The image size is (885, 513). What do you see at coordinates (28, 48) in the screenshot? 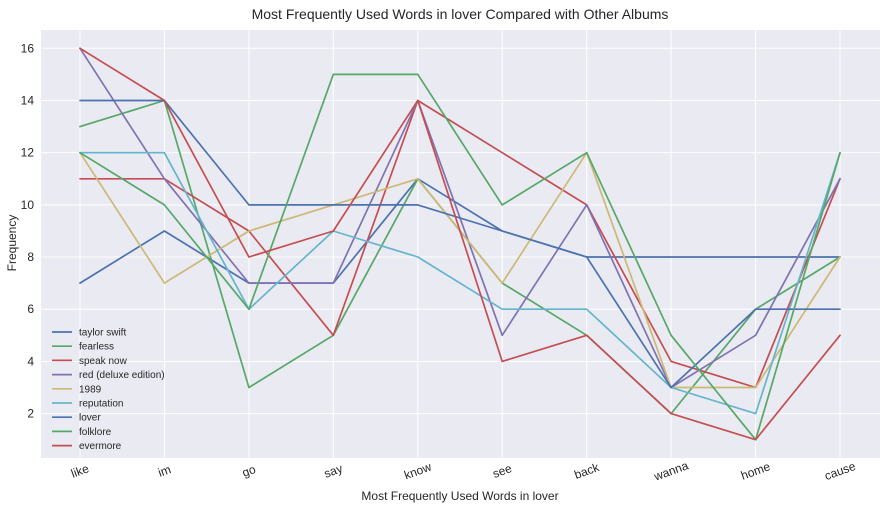
I see `y-tick-label: 16` at bounding box center [28, 48].